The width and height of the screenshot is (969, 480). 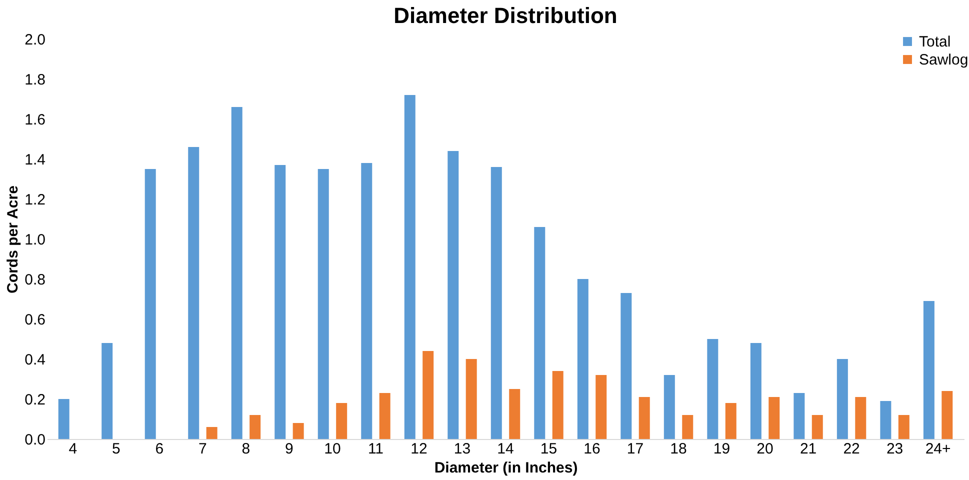 What do you see at coordinates (116, 449) in the screenshot?
I see `x-tick-label: 5` at bounding box center [116, 449].